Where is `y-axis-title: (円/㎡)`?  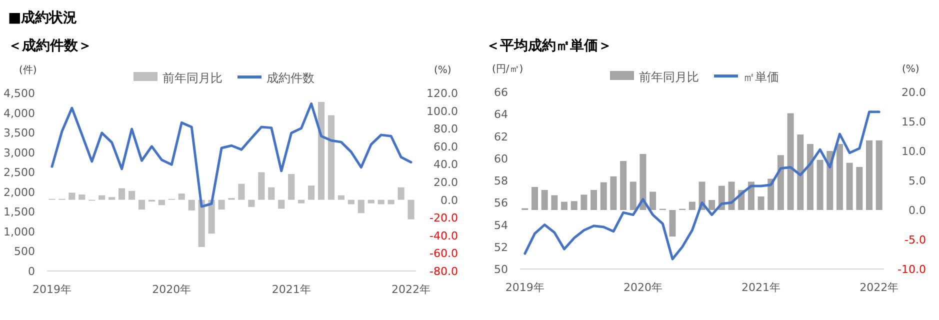
y-axis-title: (円/㎡) is located at coordinates (508, 69).